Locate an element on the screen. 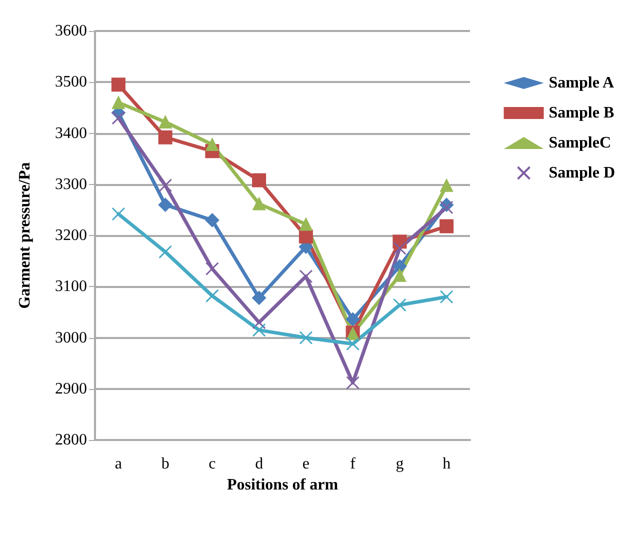  legend-label: Sample B is located at coordinates (581, 113).